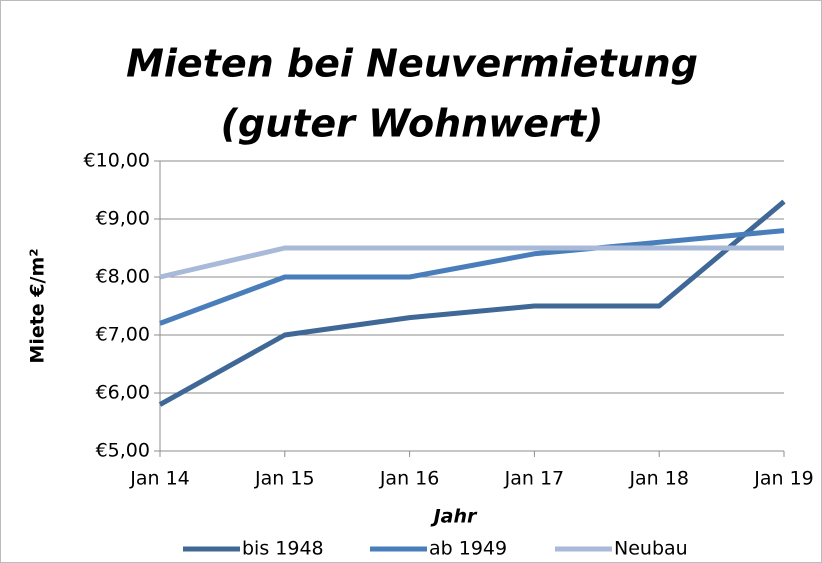  Describe the element at coordinates (38, 305) in the screenshot. I see `y-axis-label: Miete €/m²` at that location.